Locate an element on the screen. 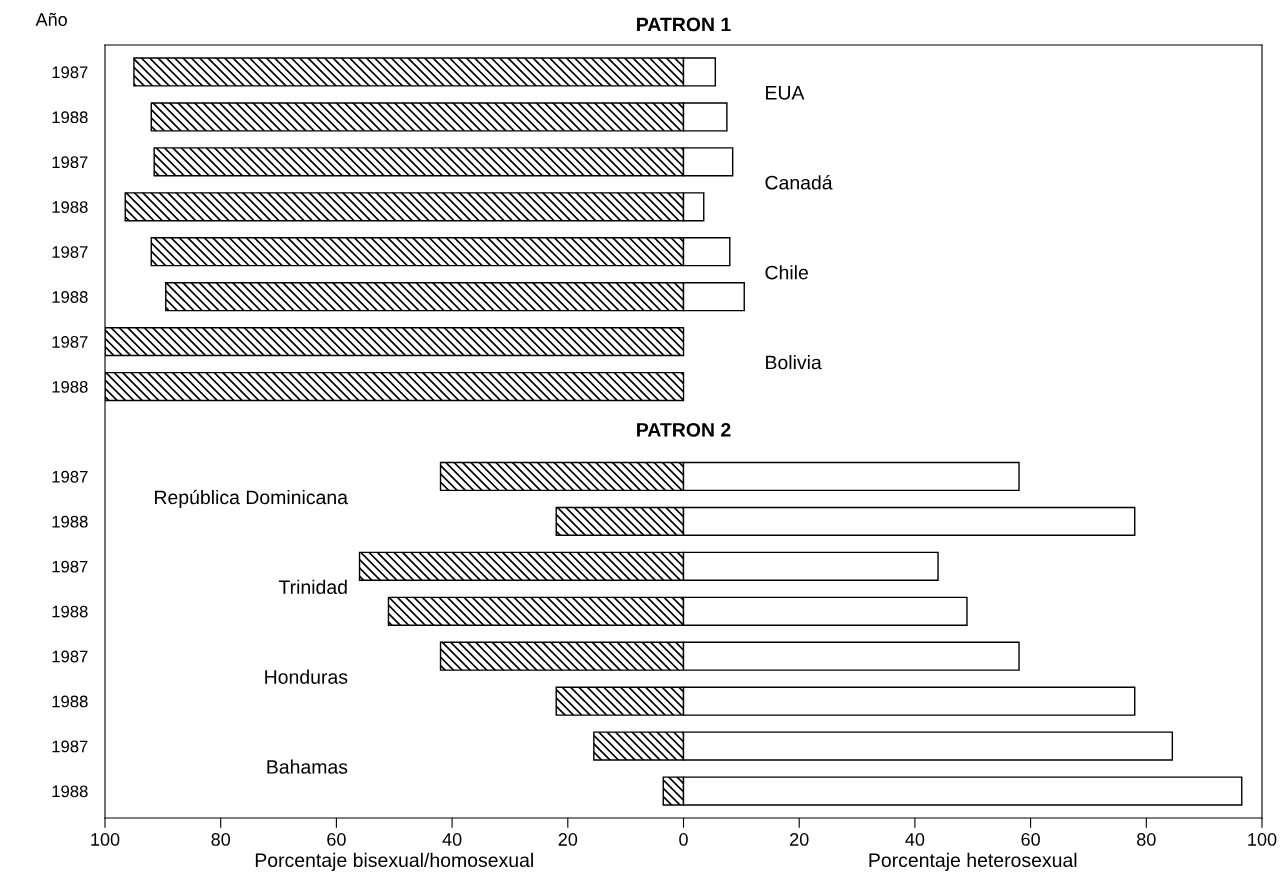  annotation: Bahamas is located at coordinates (307, 766).